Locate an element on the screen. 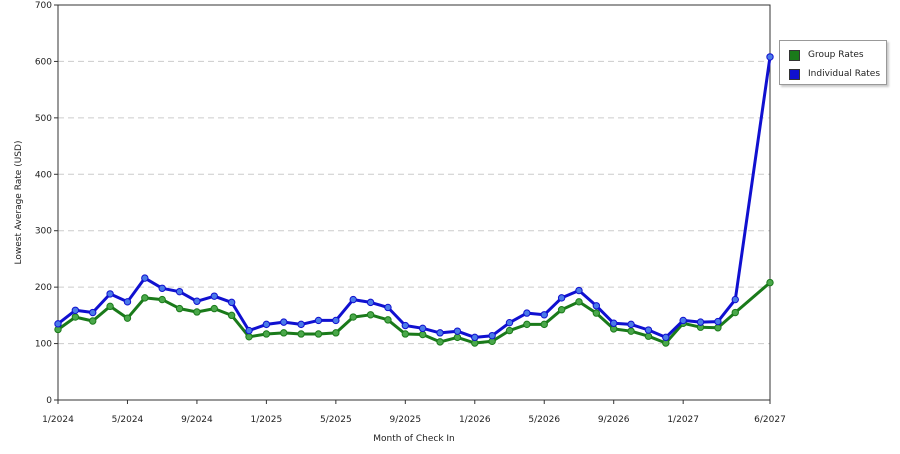  x-tick-label: 1/2025 is located at coordinates (267, 420).